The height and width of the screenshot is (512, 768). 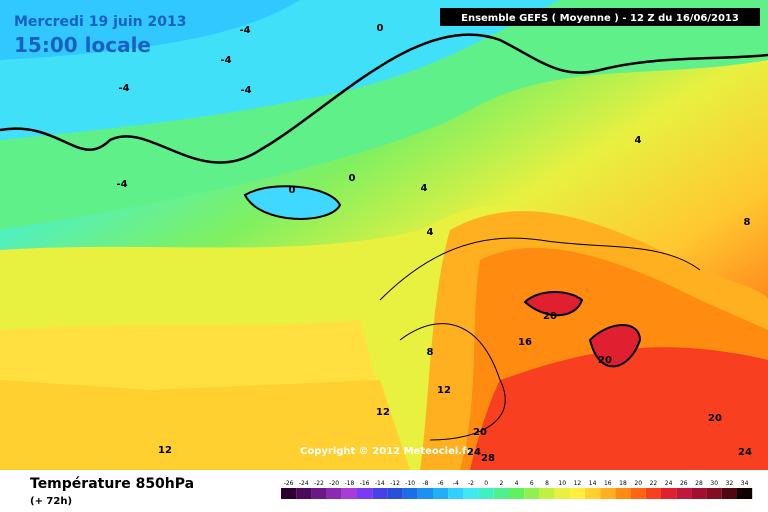 I want to click on cold-pocket, so click(x=292, y=202).